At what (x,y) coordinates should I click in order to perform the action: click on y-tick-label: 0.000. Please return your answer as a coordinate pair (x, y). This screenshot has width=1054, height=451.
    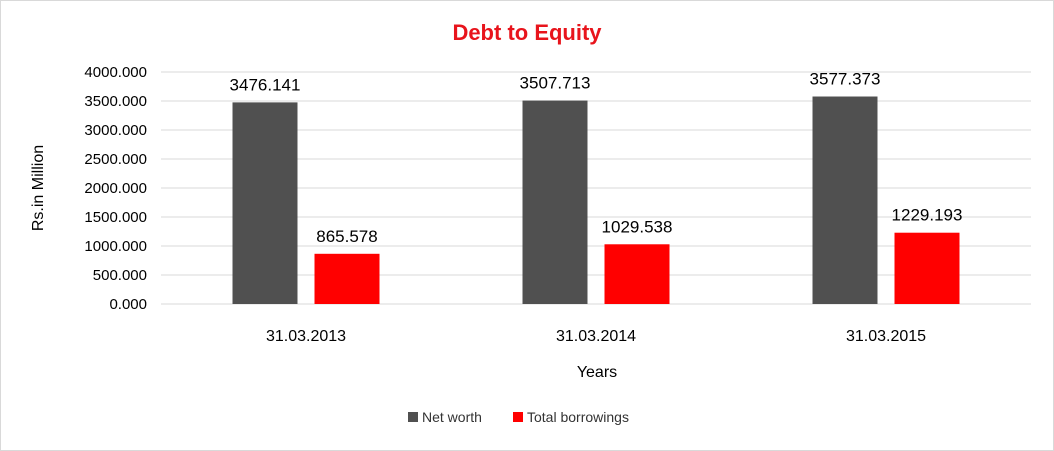
    Looking at the image, I should click on (128, 304).